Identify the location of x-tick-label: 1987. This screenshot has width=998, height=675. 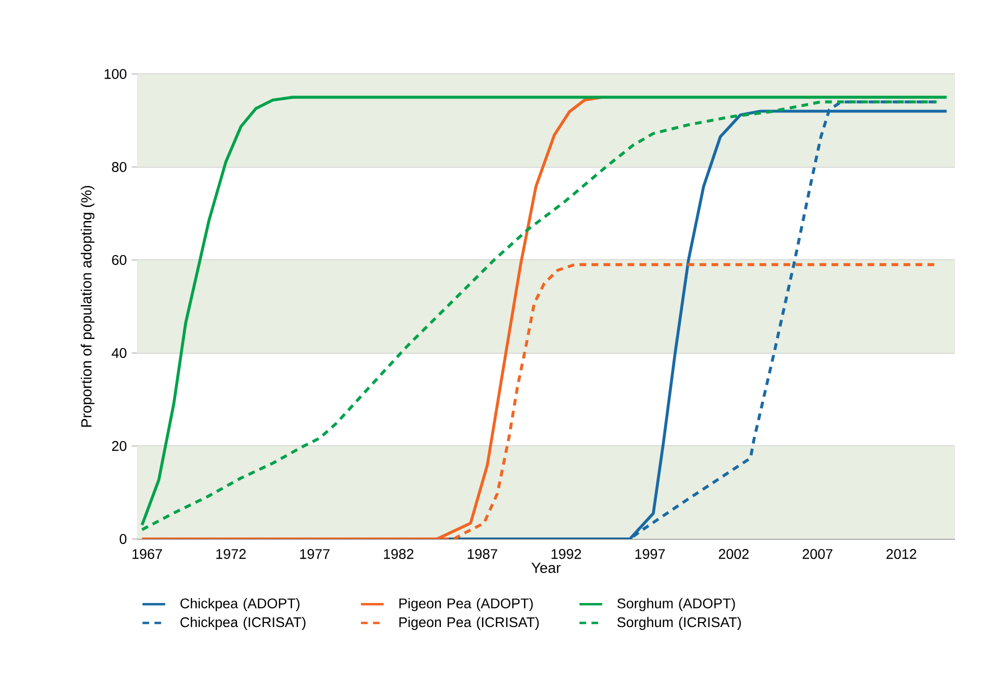
(483, 554).